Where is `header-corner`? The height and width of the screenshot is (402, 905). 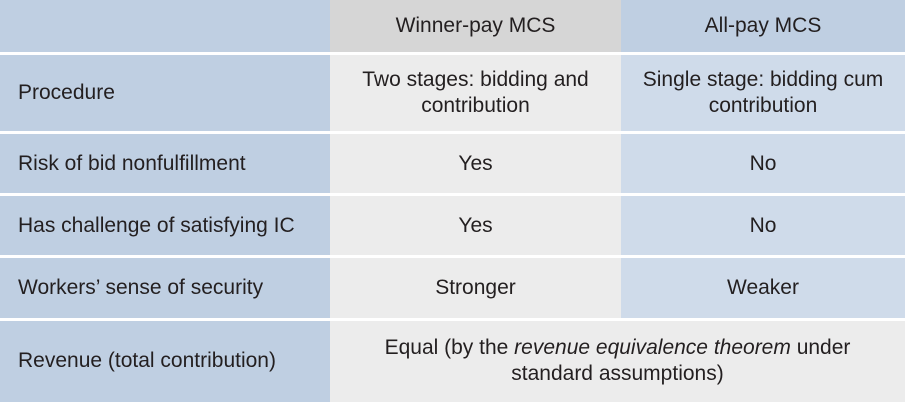
header-corner is located at coordinates (165, 27).